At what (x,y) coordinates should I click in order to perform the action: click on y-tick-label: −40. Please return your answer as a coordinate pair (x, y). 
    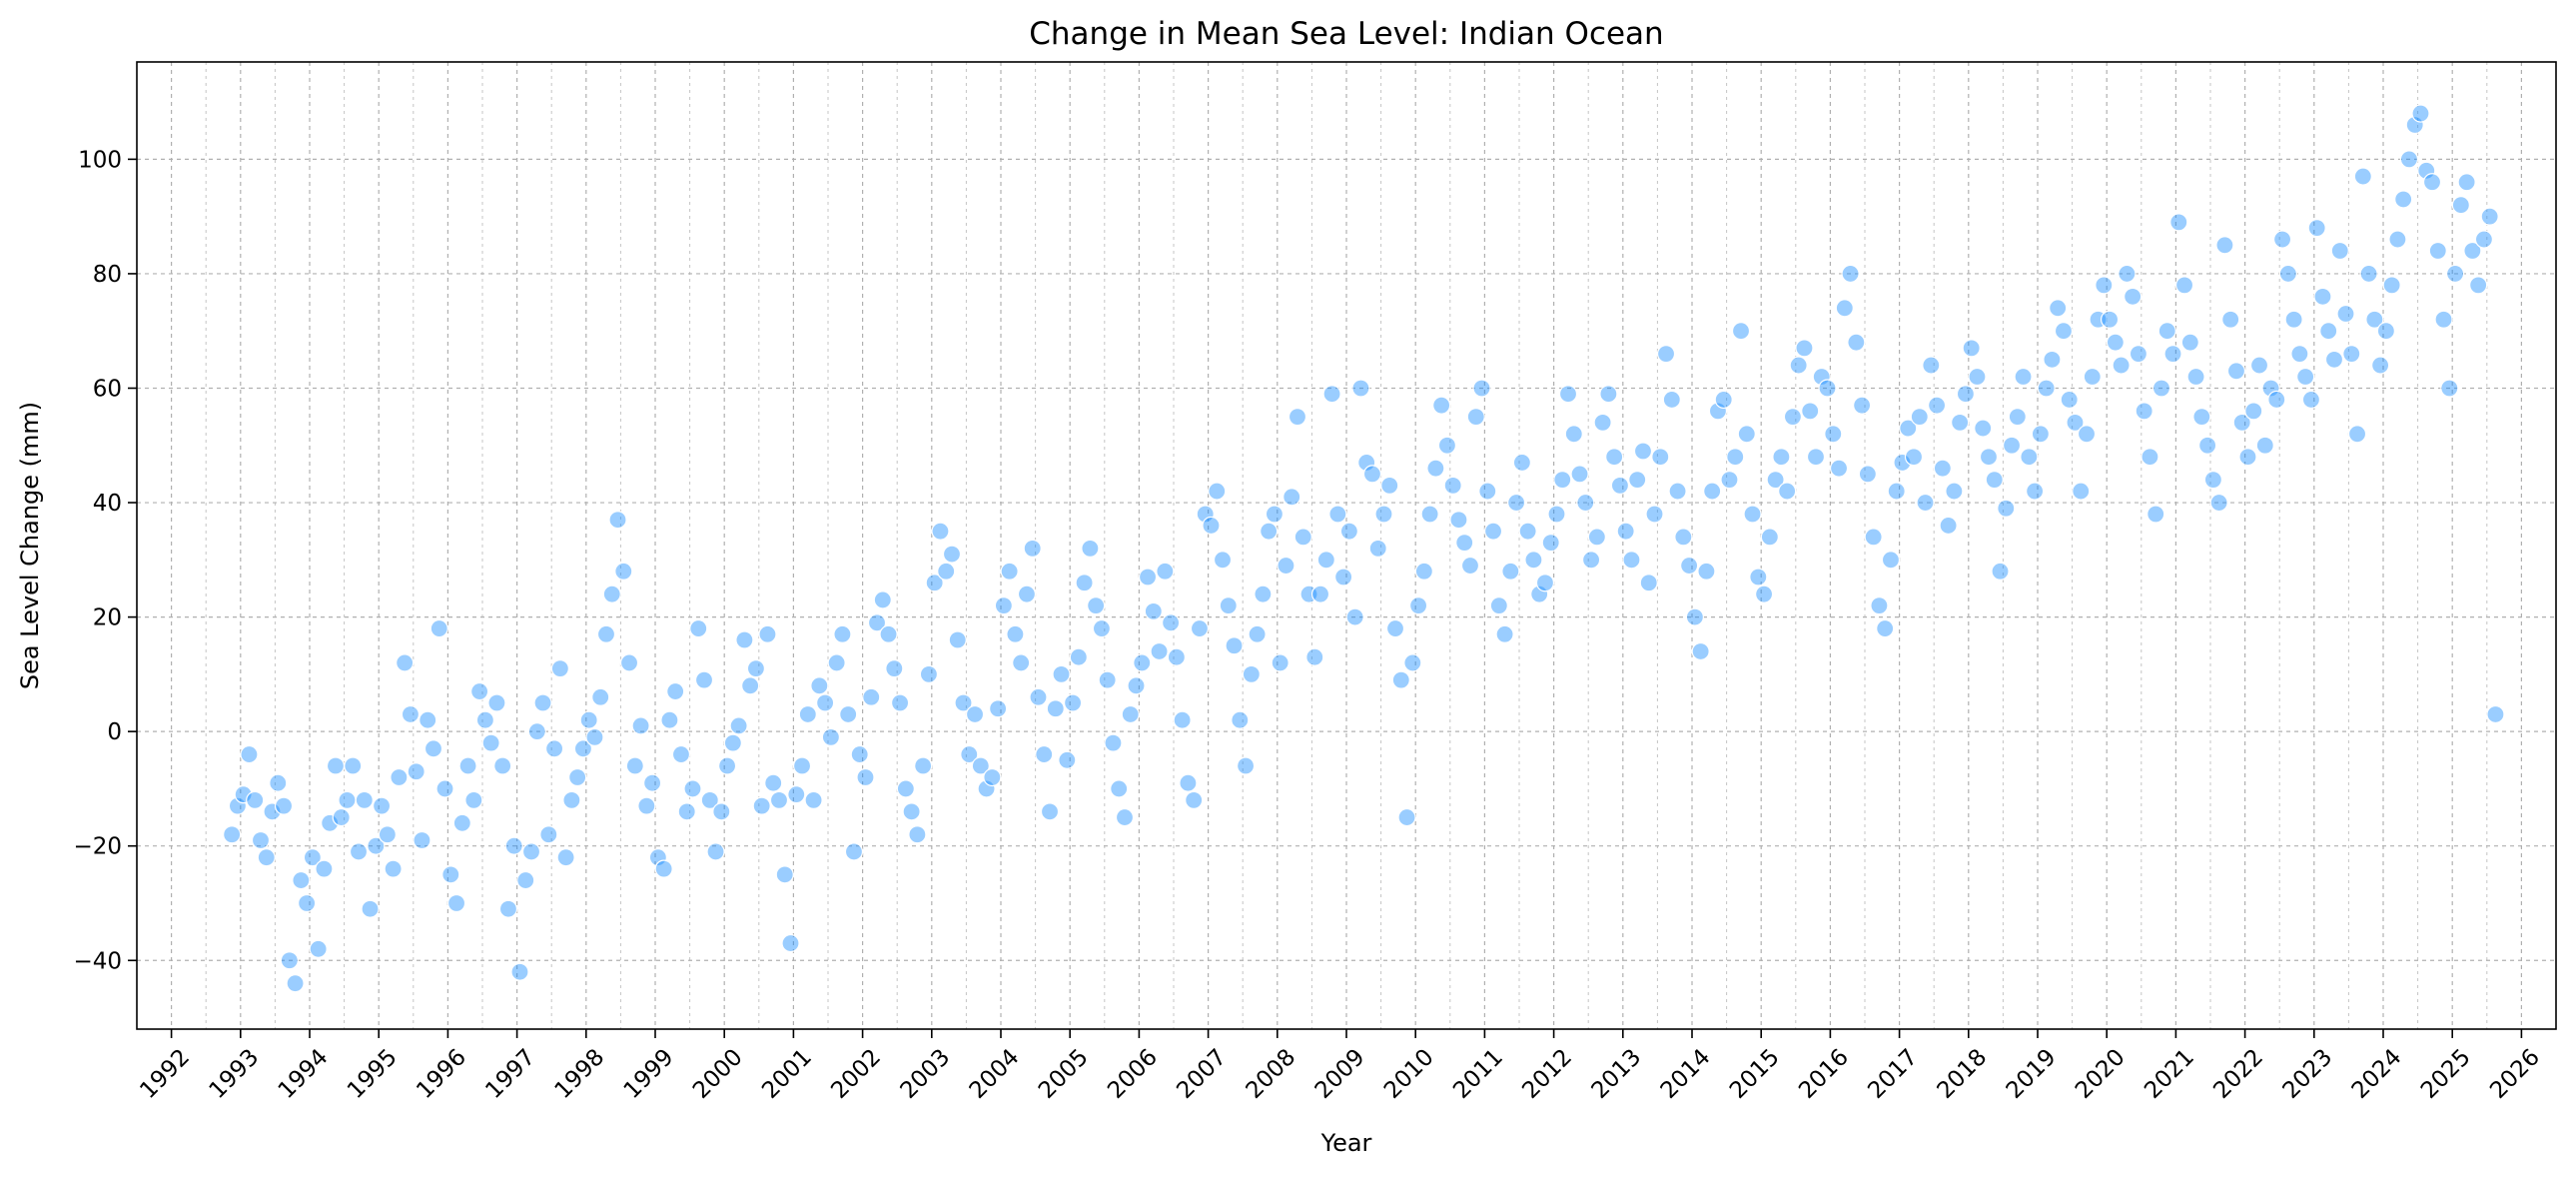
    Looking at the image, I should click on (98, 961).